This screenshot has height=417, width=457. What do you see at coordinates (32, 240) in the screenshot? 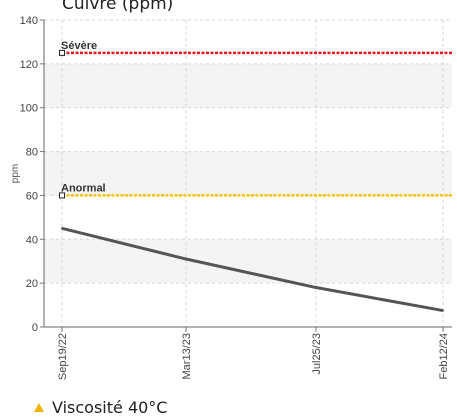
I see `y-tick-label: 40` at bounding box center [32, 240].